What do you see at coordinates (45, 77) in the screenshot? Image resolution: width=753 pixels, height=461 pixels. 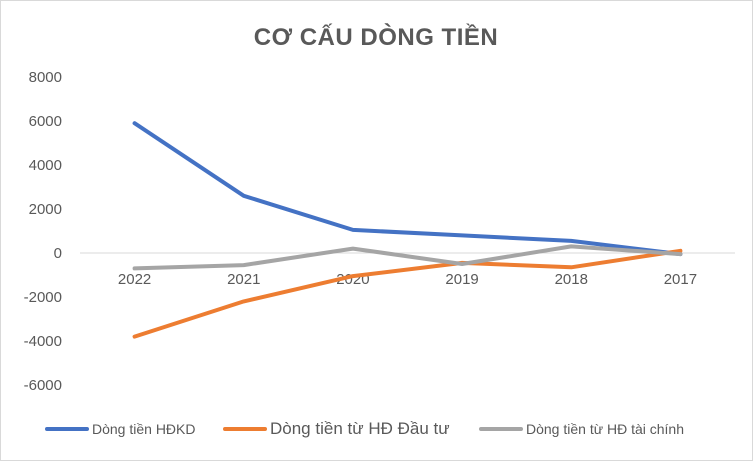 I see `y-tick-label: 8000` at bounding box center [45, 77].